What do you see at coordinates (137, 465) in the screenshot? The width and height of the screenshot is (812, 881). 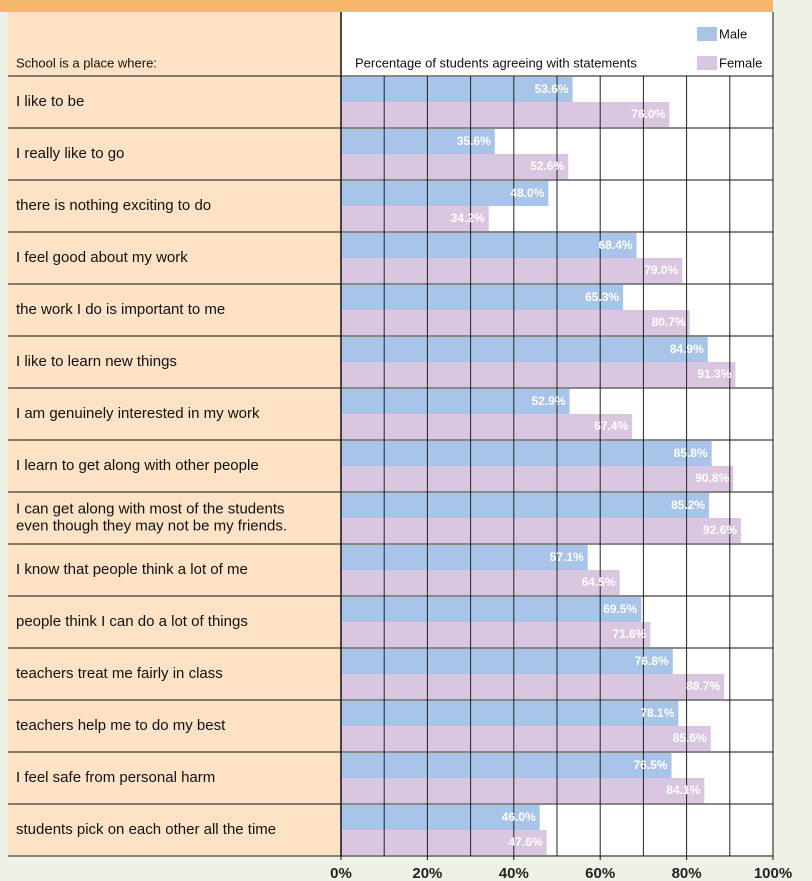 I see `category-label: I learn to get along with other people` at bounding box center [137, 465].